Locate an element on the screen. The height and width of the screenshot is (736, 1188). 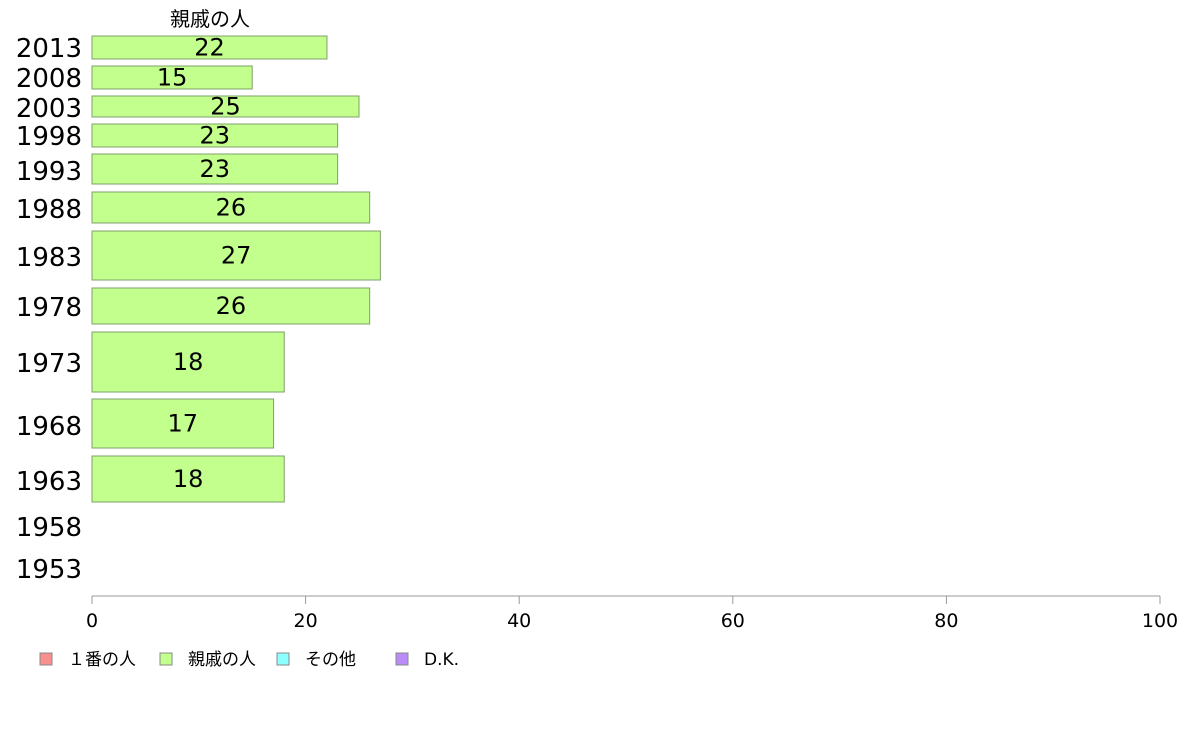
legend: １番の人 親戚の人 その他 D.K. is located at coordinates (249, 660).